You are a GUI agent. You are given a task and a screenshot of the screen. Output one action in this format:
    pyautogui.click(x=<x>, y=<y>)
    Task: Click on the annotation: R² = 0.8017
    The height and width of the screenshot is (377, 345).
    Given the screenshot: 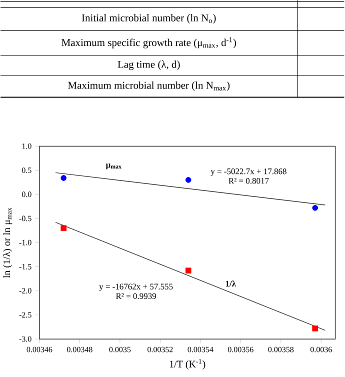 What is the action you would take?
    pyautogui.click(x=248, y=181)
    